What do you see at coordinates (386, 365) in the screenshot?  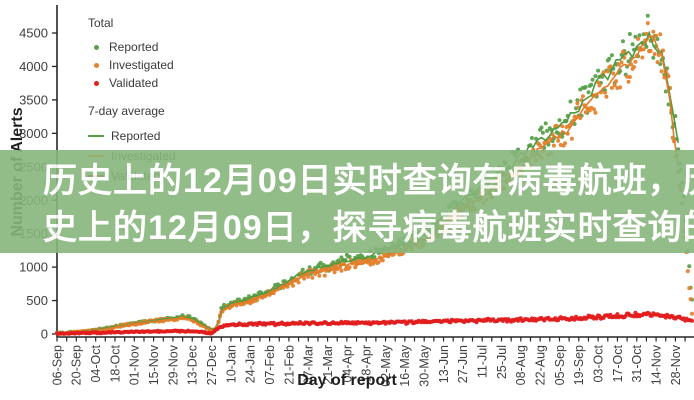 I see `svg-text: 02-May` at bounding box center [386, 365].